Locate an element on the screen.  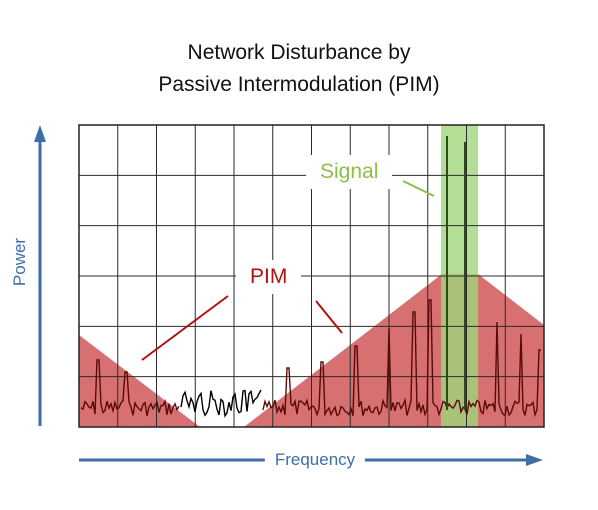
pim-callout-label: PIM is located at coordinates (269, 277).